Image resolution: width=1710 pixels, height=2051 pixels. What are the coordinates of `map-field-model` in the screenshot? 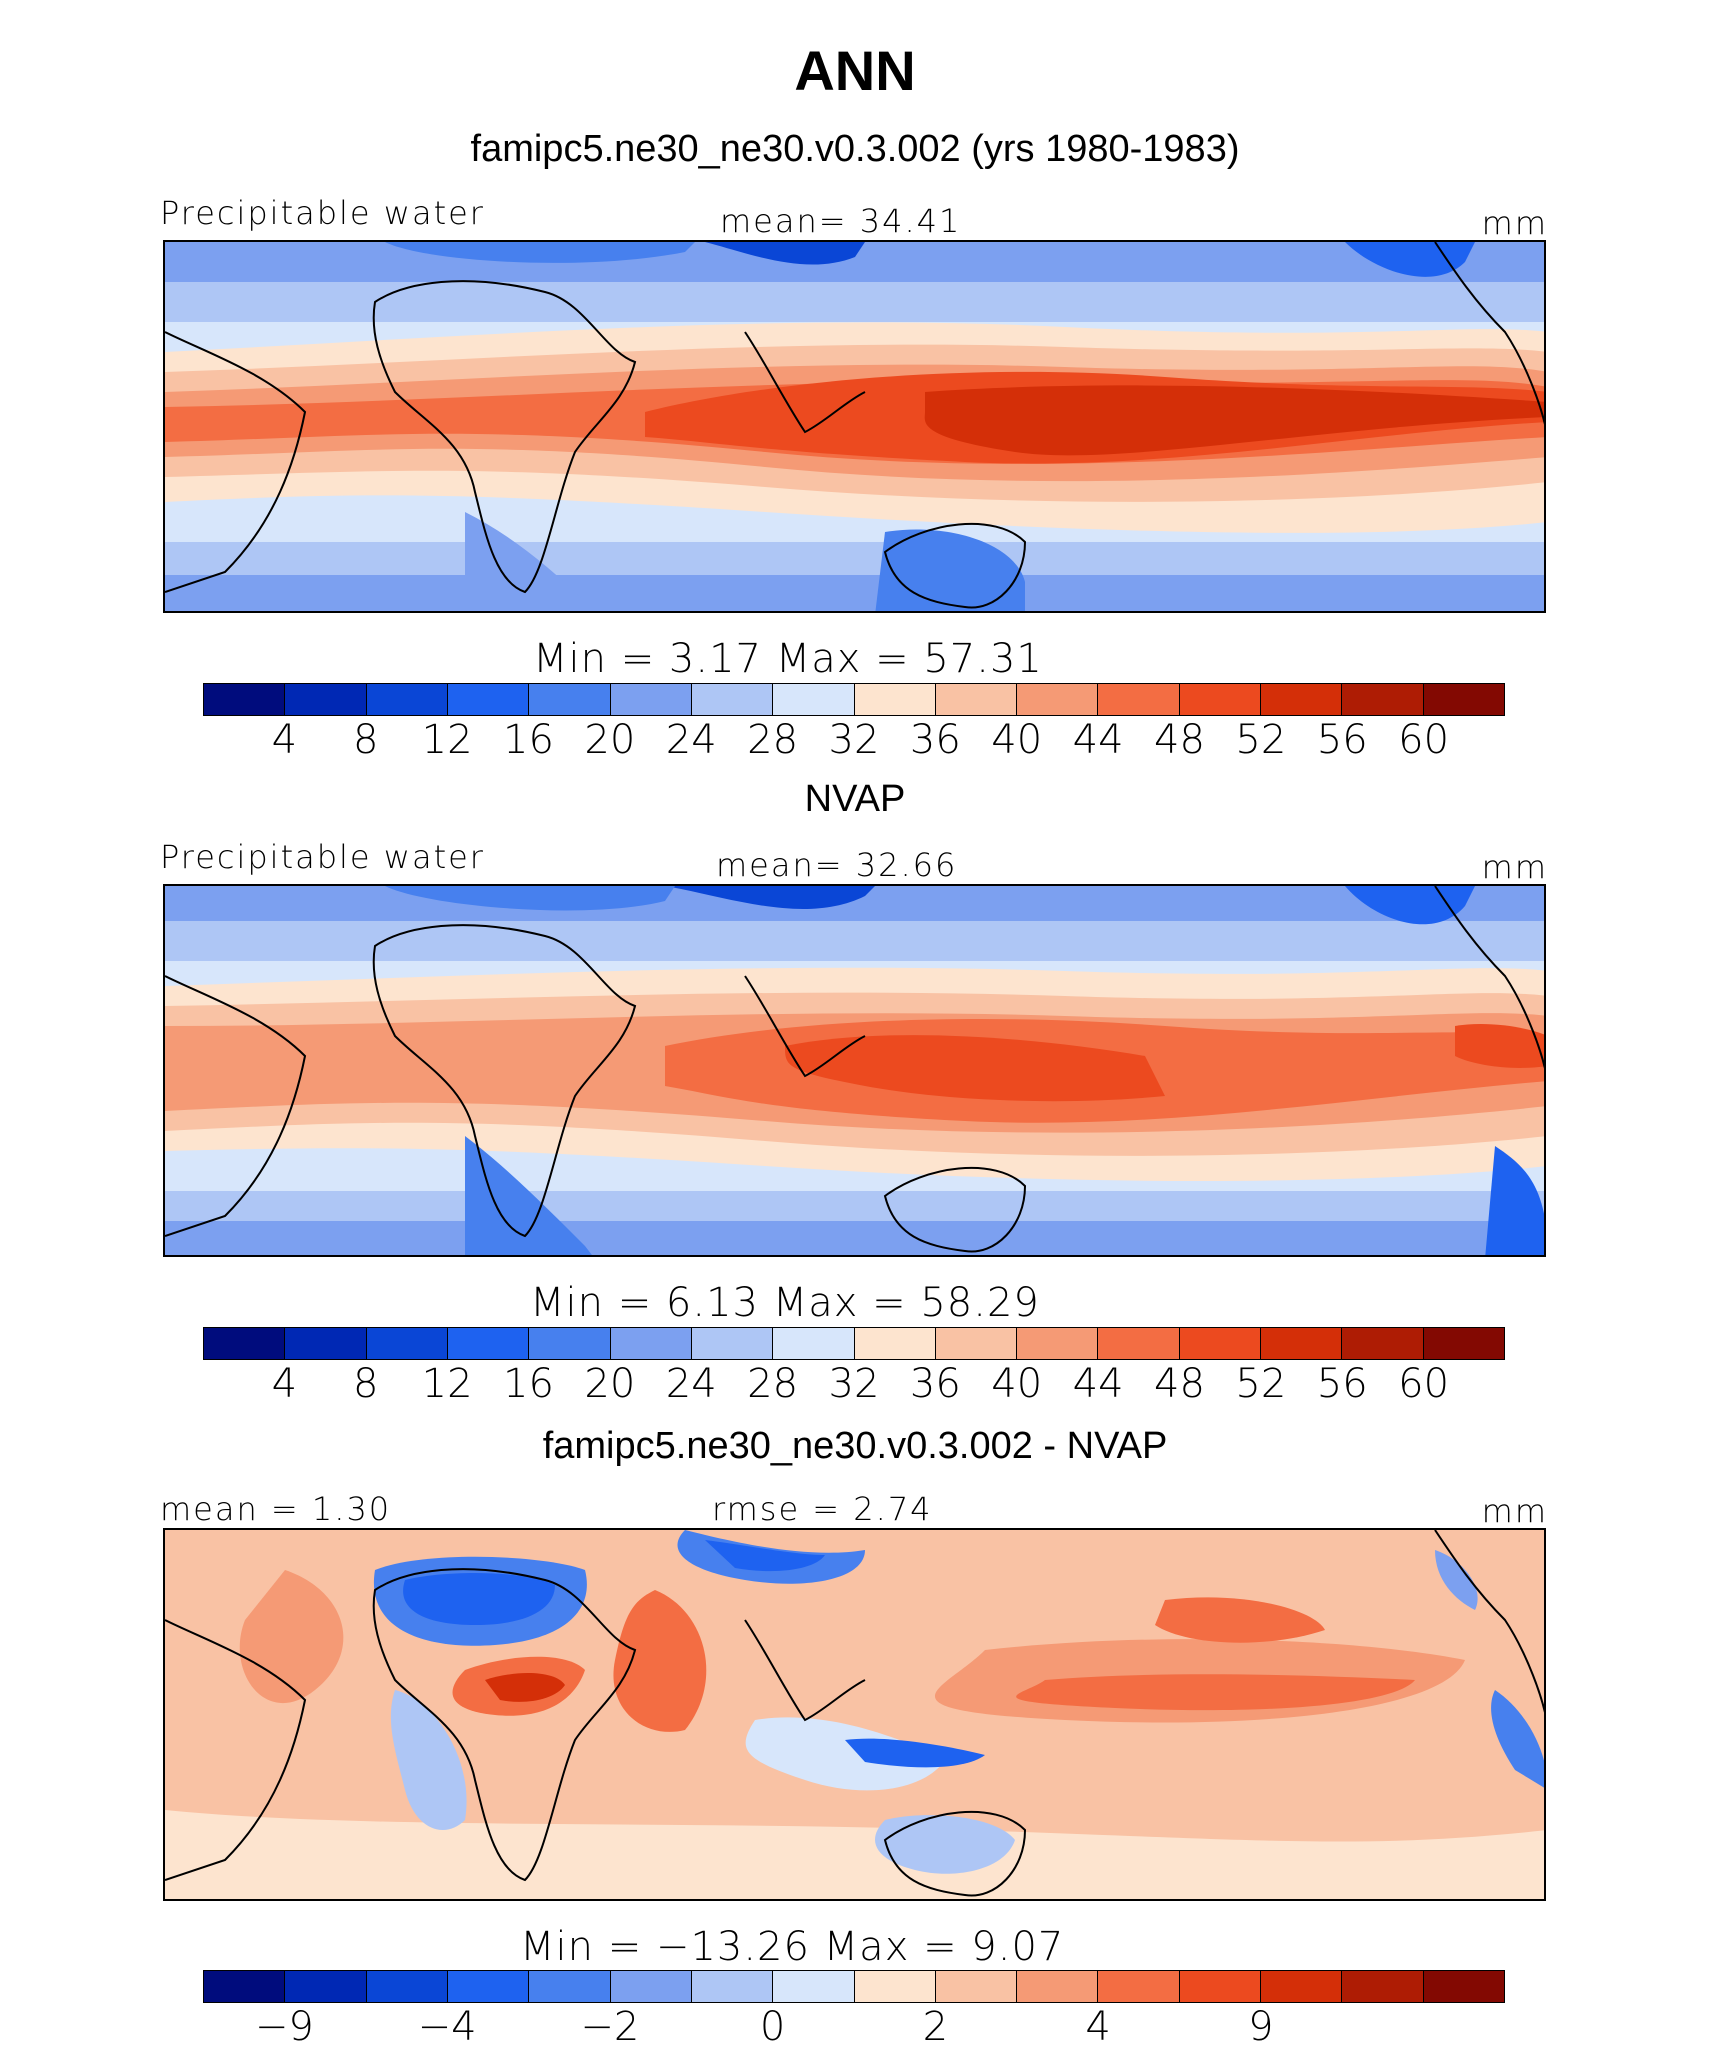 It's located at (854, 426).